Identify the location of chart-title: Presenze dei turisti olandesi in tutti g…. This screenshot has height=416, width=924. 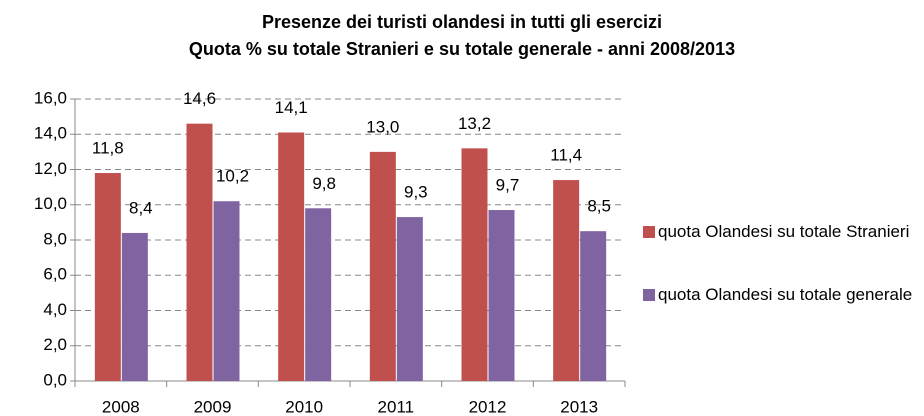
(462, 22).